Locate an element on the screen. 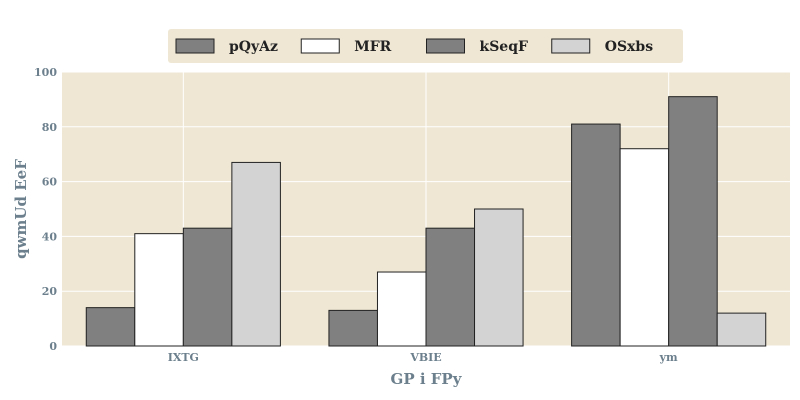 The height and width of the screenshot is (400, 800). bar-MFR-IXTG is located at coordinates (159, 290).